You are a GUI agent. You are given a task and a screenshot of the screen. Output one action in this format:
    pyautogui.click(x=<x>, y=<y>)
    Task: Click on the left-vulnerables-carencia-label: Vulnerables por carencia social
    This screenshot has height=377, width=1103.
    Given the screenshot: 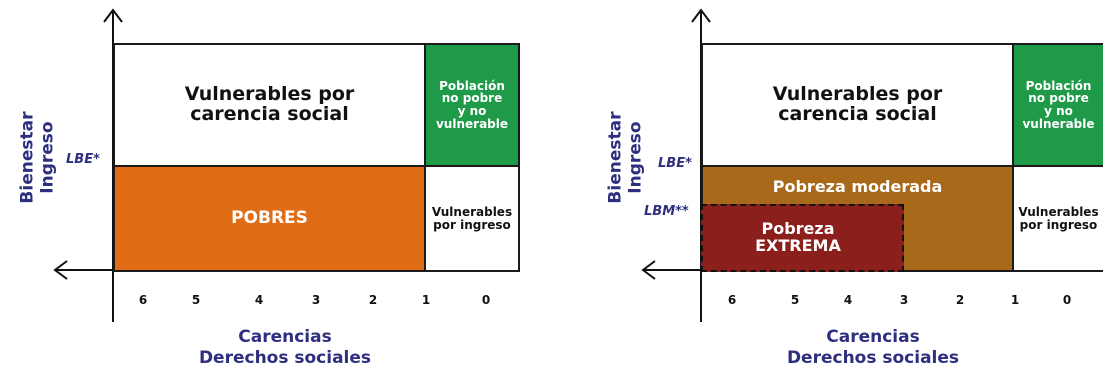 What is the action you would take?
    pyautogui.click(x=269, y=104)
    